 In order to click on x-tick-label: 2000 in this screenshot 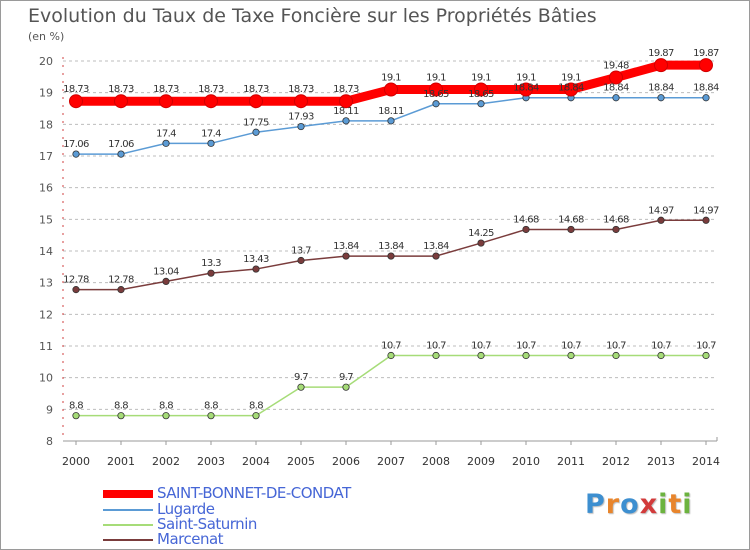, I will do `click(76, 461)`.